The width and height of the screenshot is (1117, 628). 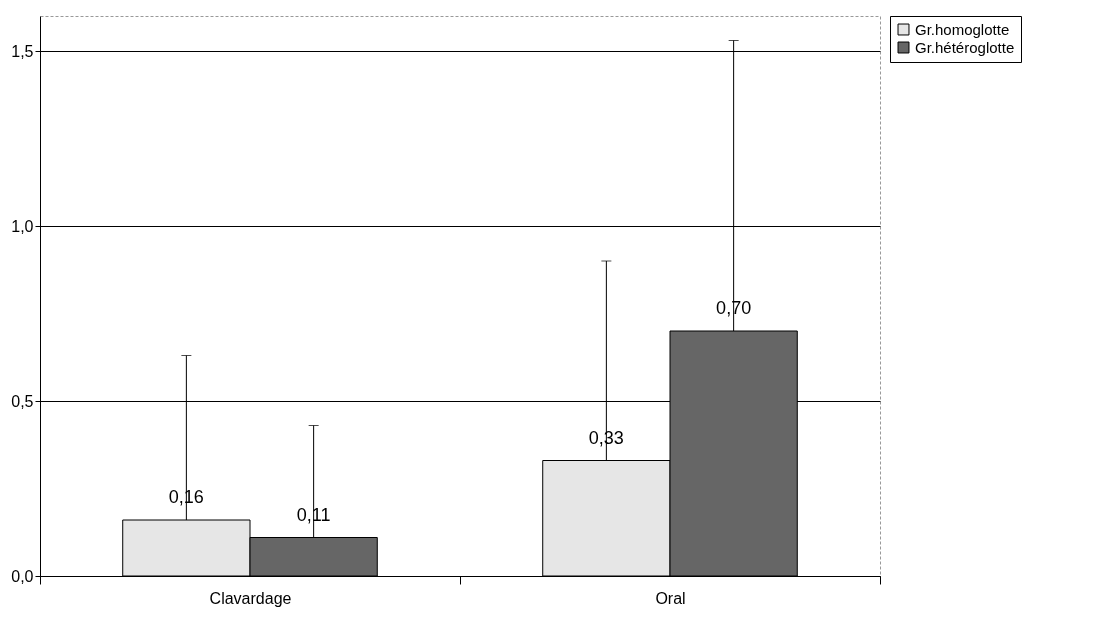 I want to click on y-tick-label: 0,5, so click(x=22, y=401).